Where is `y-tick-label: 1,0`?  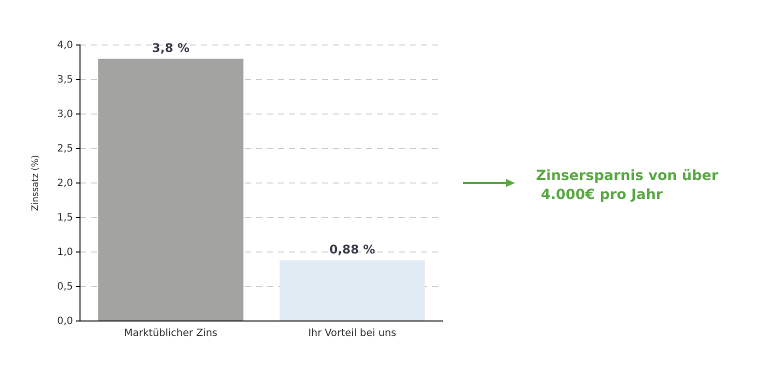 y-tick-label: 1,0 is located at coordinates (65, 252).